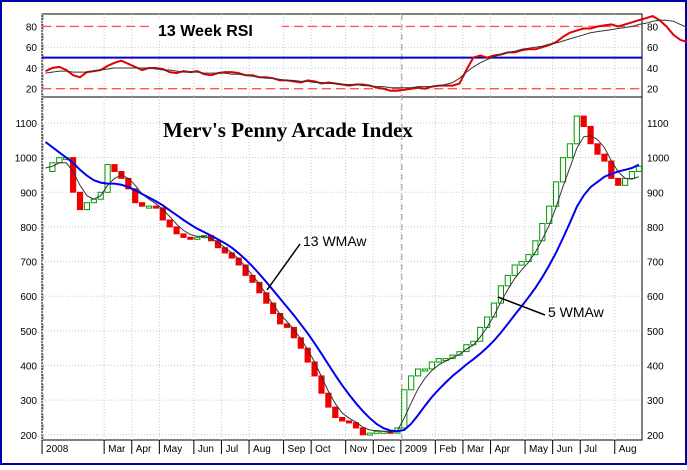  What do you see at coordinates (28, 367) in the screenshot?
I see `price-ytick-left-2: 400` at bounding box center [28, 367].